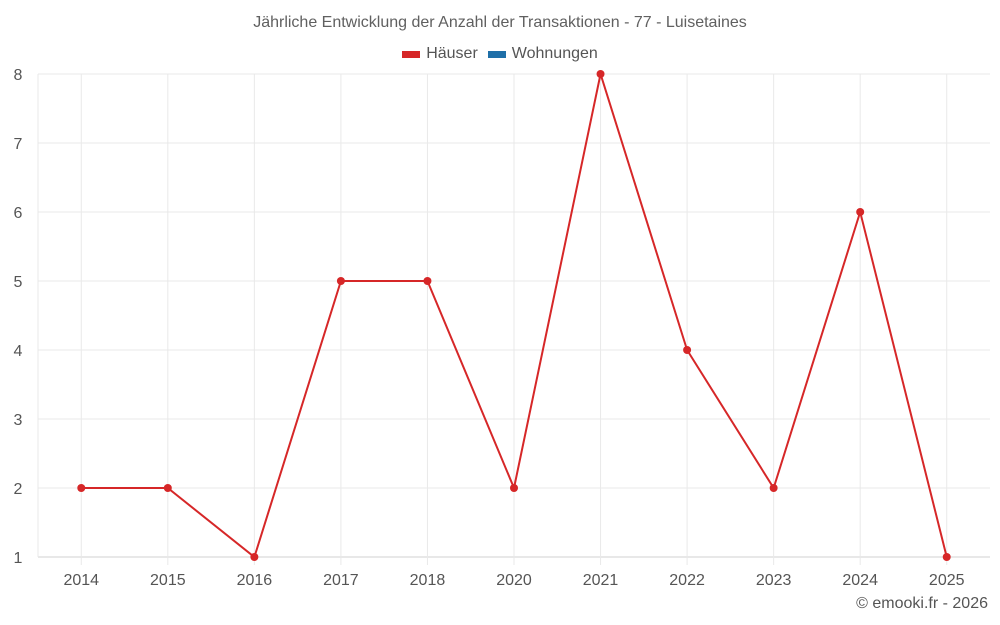 Image resolution: width=1000 pixels, height=625 pixels. I want to click on x-tick-label: 2024, so click(860, 580).